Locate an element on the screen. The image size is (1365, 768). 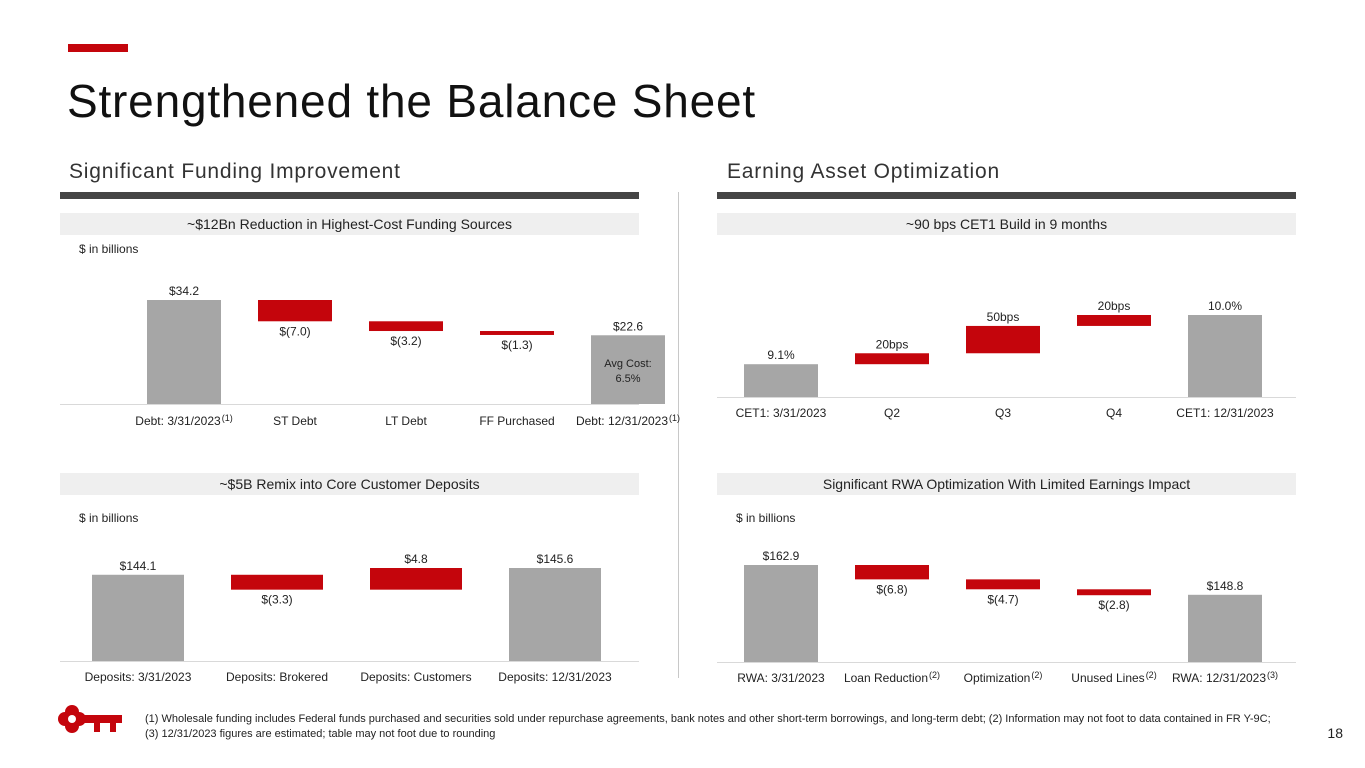
funding-annotation-line-2: 6.5% is located at coordinates (627, 379).